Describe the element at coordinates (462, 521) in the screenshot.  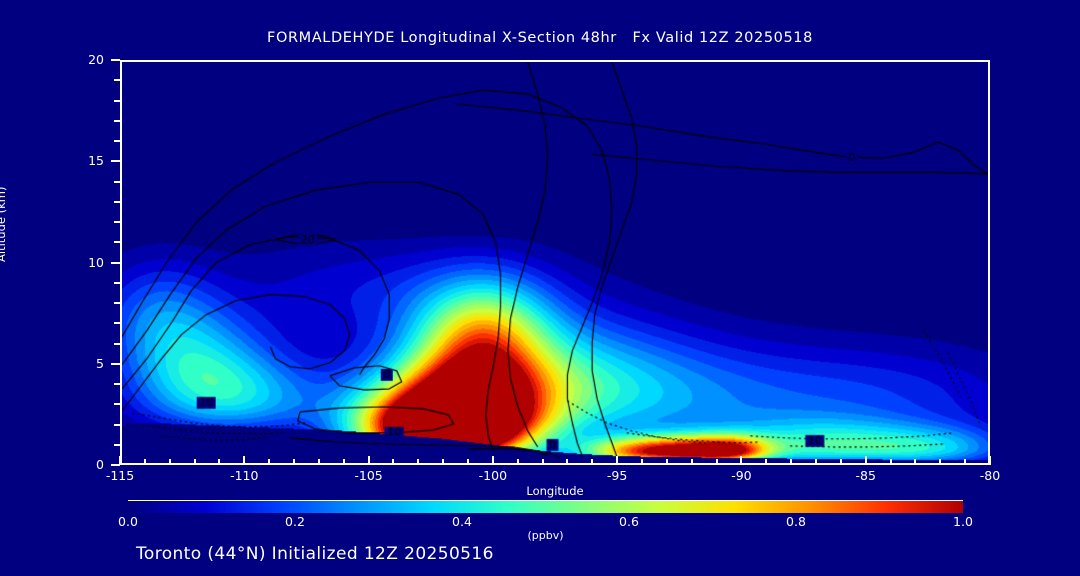
I see `colorbar-tick-label: 0.4` at that location.